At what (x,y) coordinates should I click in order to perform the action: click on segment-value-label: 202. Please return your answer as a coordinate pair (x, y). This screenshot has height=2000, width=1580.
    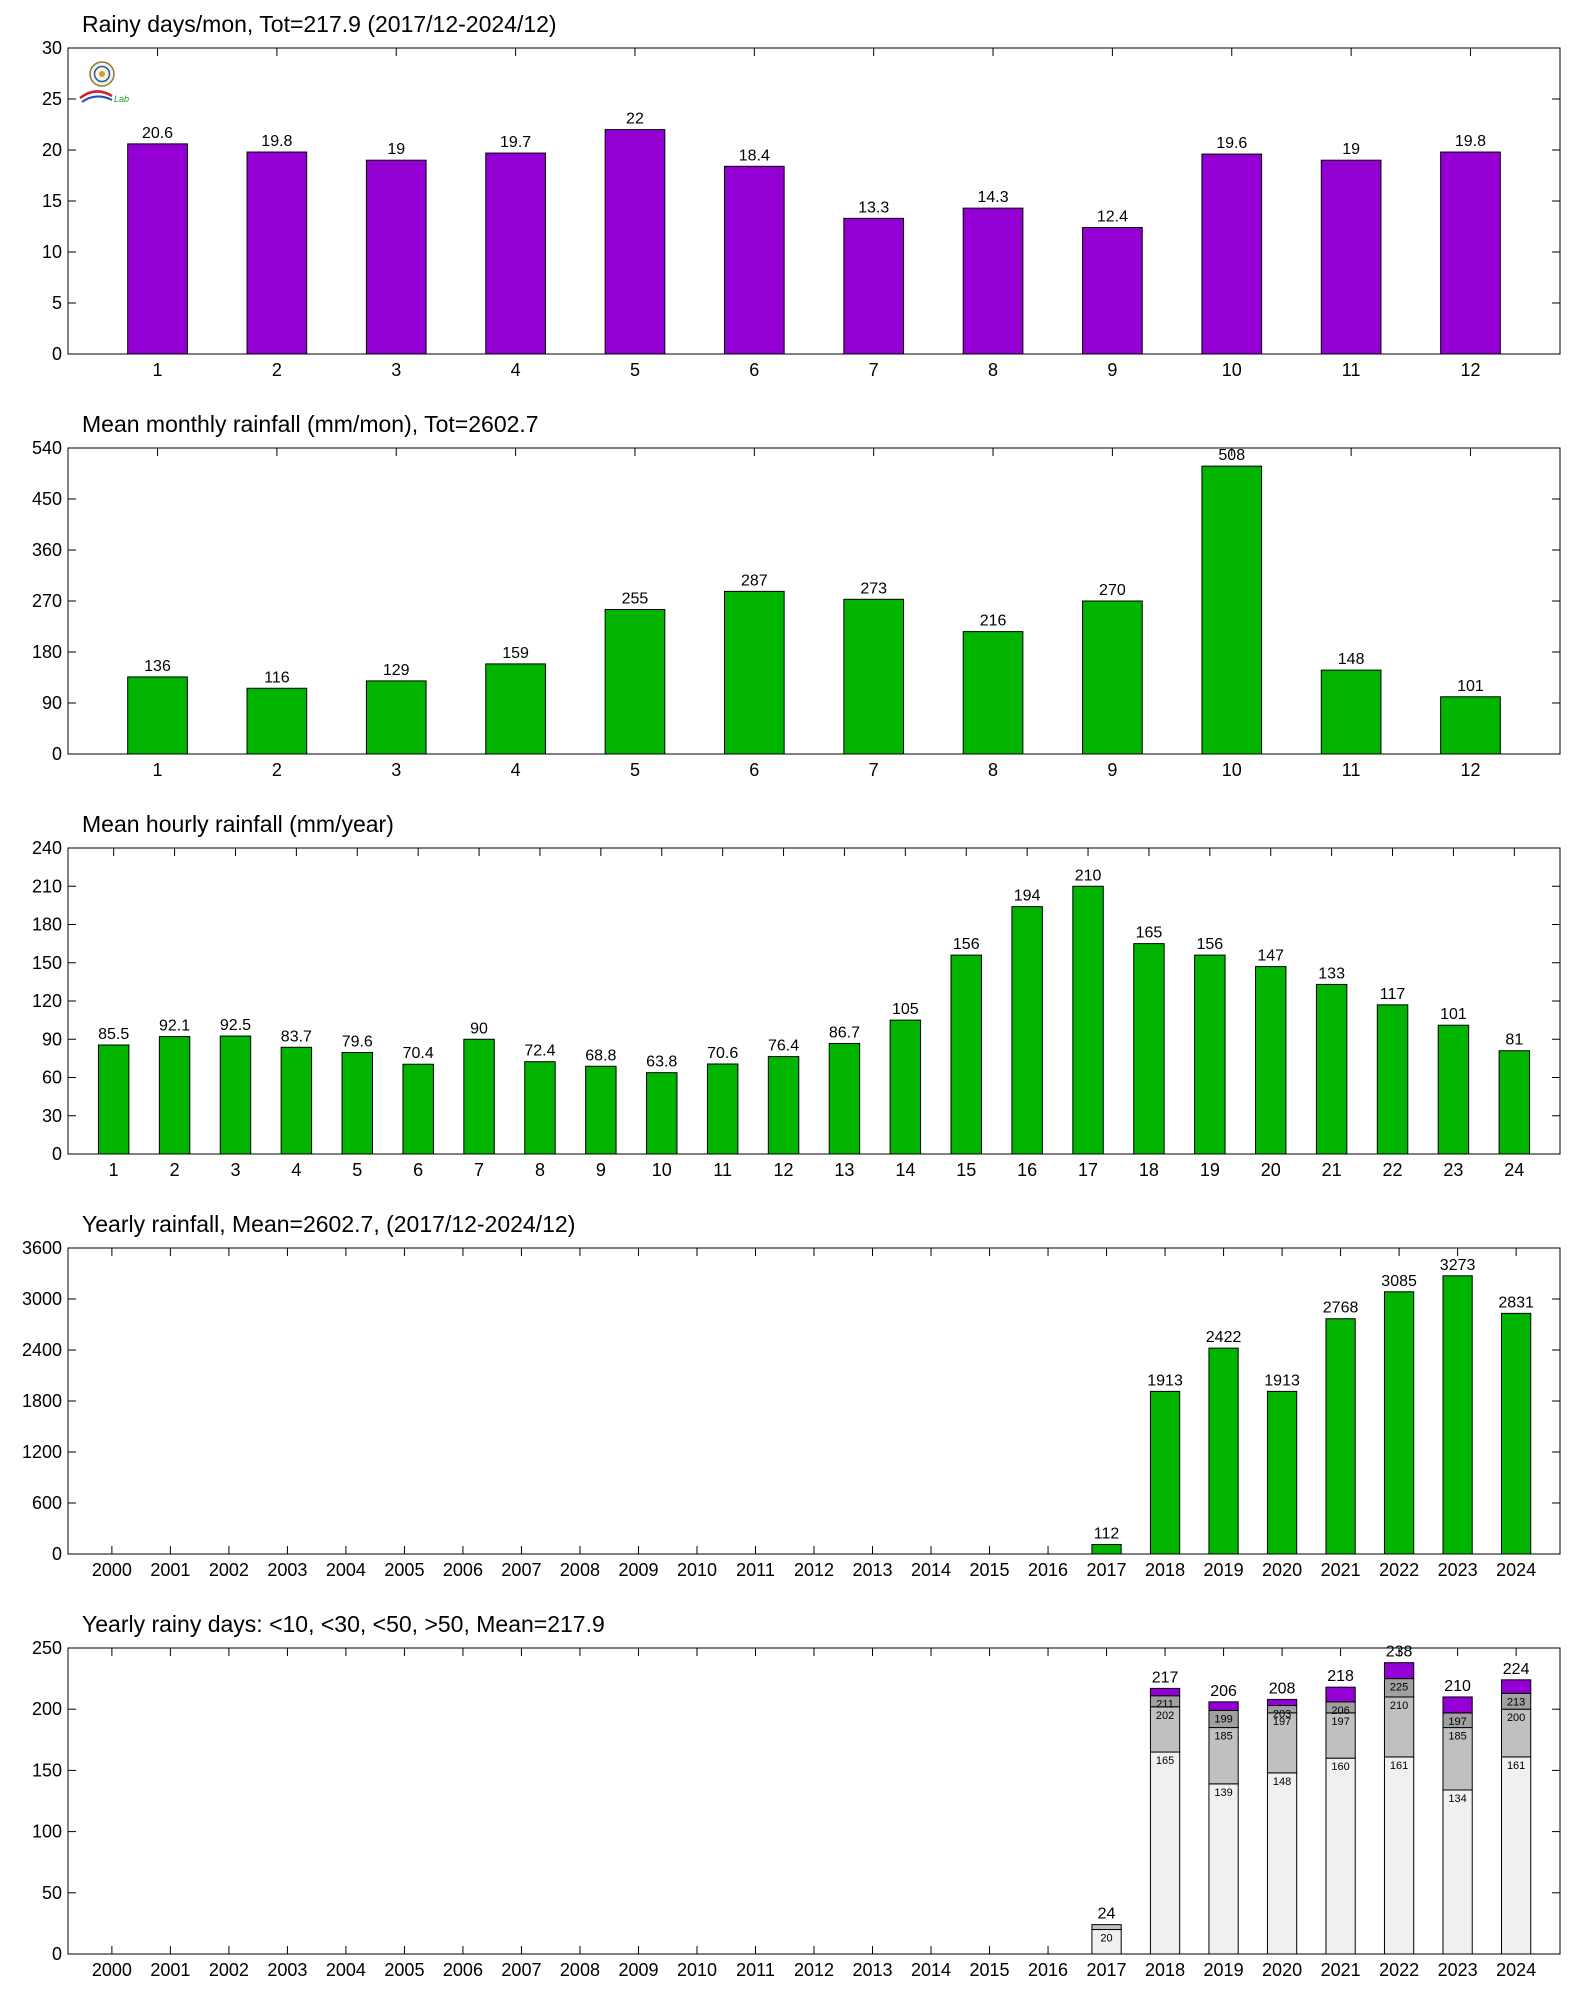
    Looking at the image, I should click on (1165, 1716).